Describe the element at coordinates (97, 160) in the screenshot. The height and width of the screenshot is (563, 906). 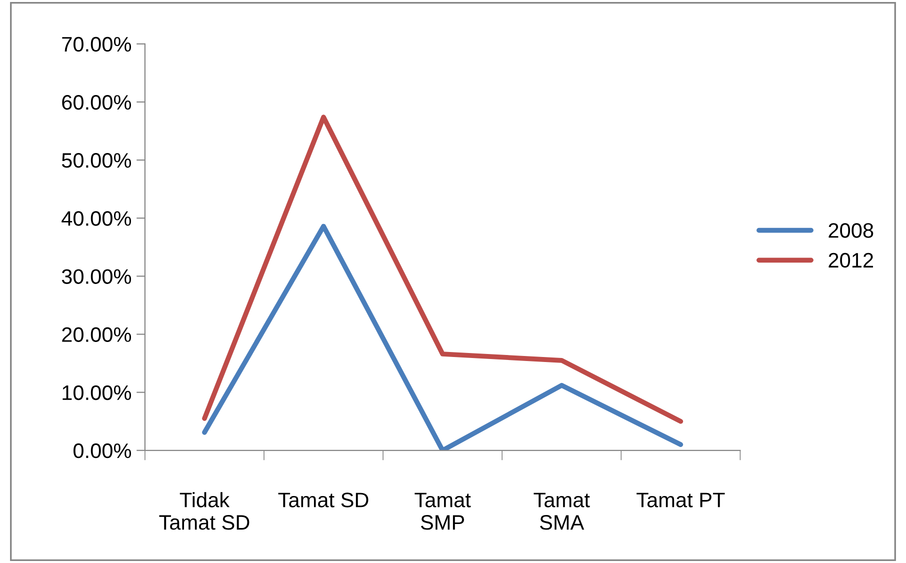
I see `y-tick-label: 50.00%` at that location.